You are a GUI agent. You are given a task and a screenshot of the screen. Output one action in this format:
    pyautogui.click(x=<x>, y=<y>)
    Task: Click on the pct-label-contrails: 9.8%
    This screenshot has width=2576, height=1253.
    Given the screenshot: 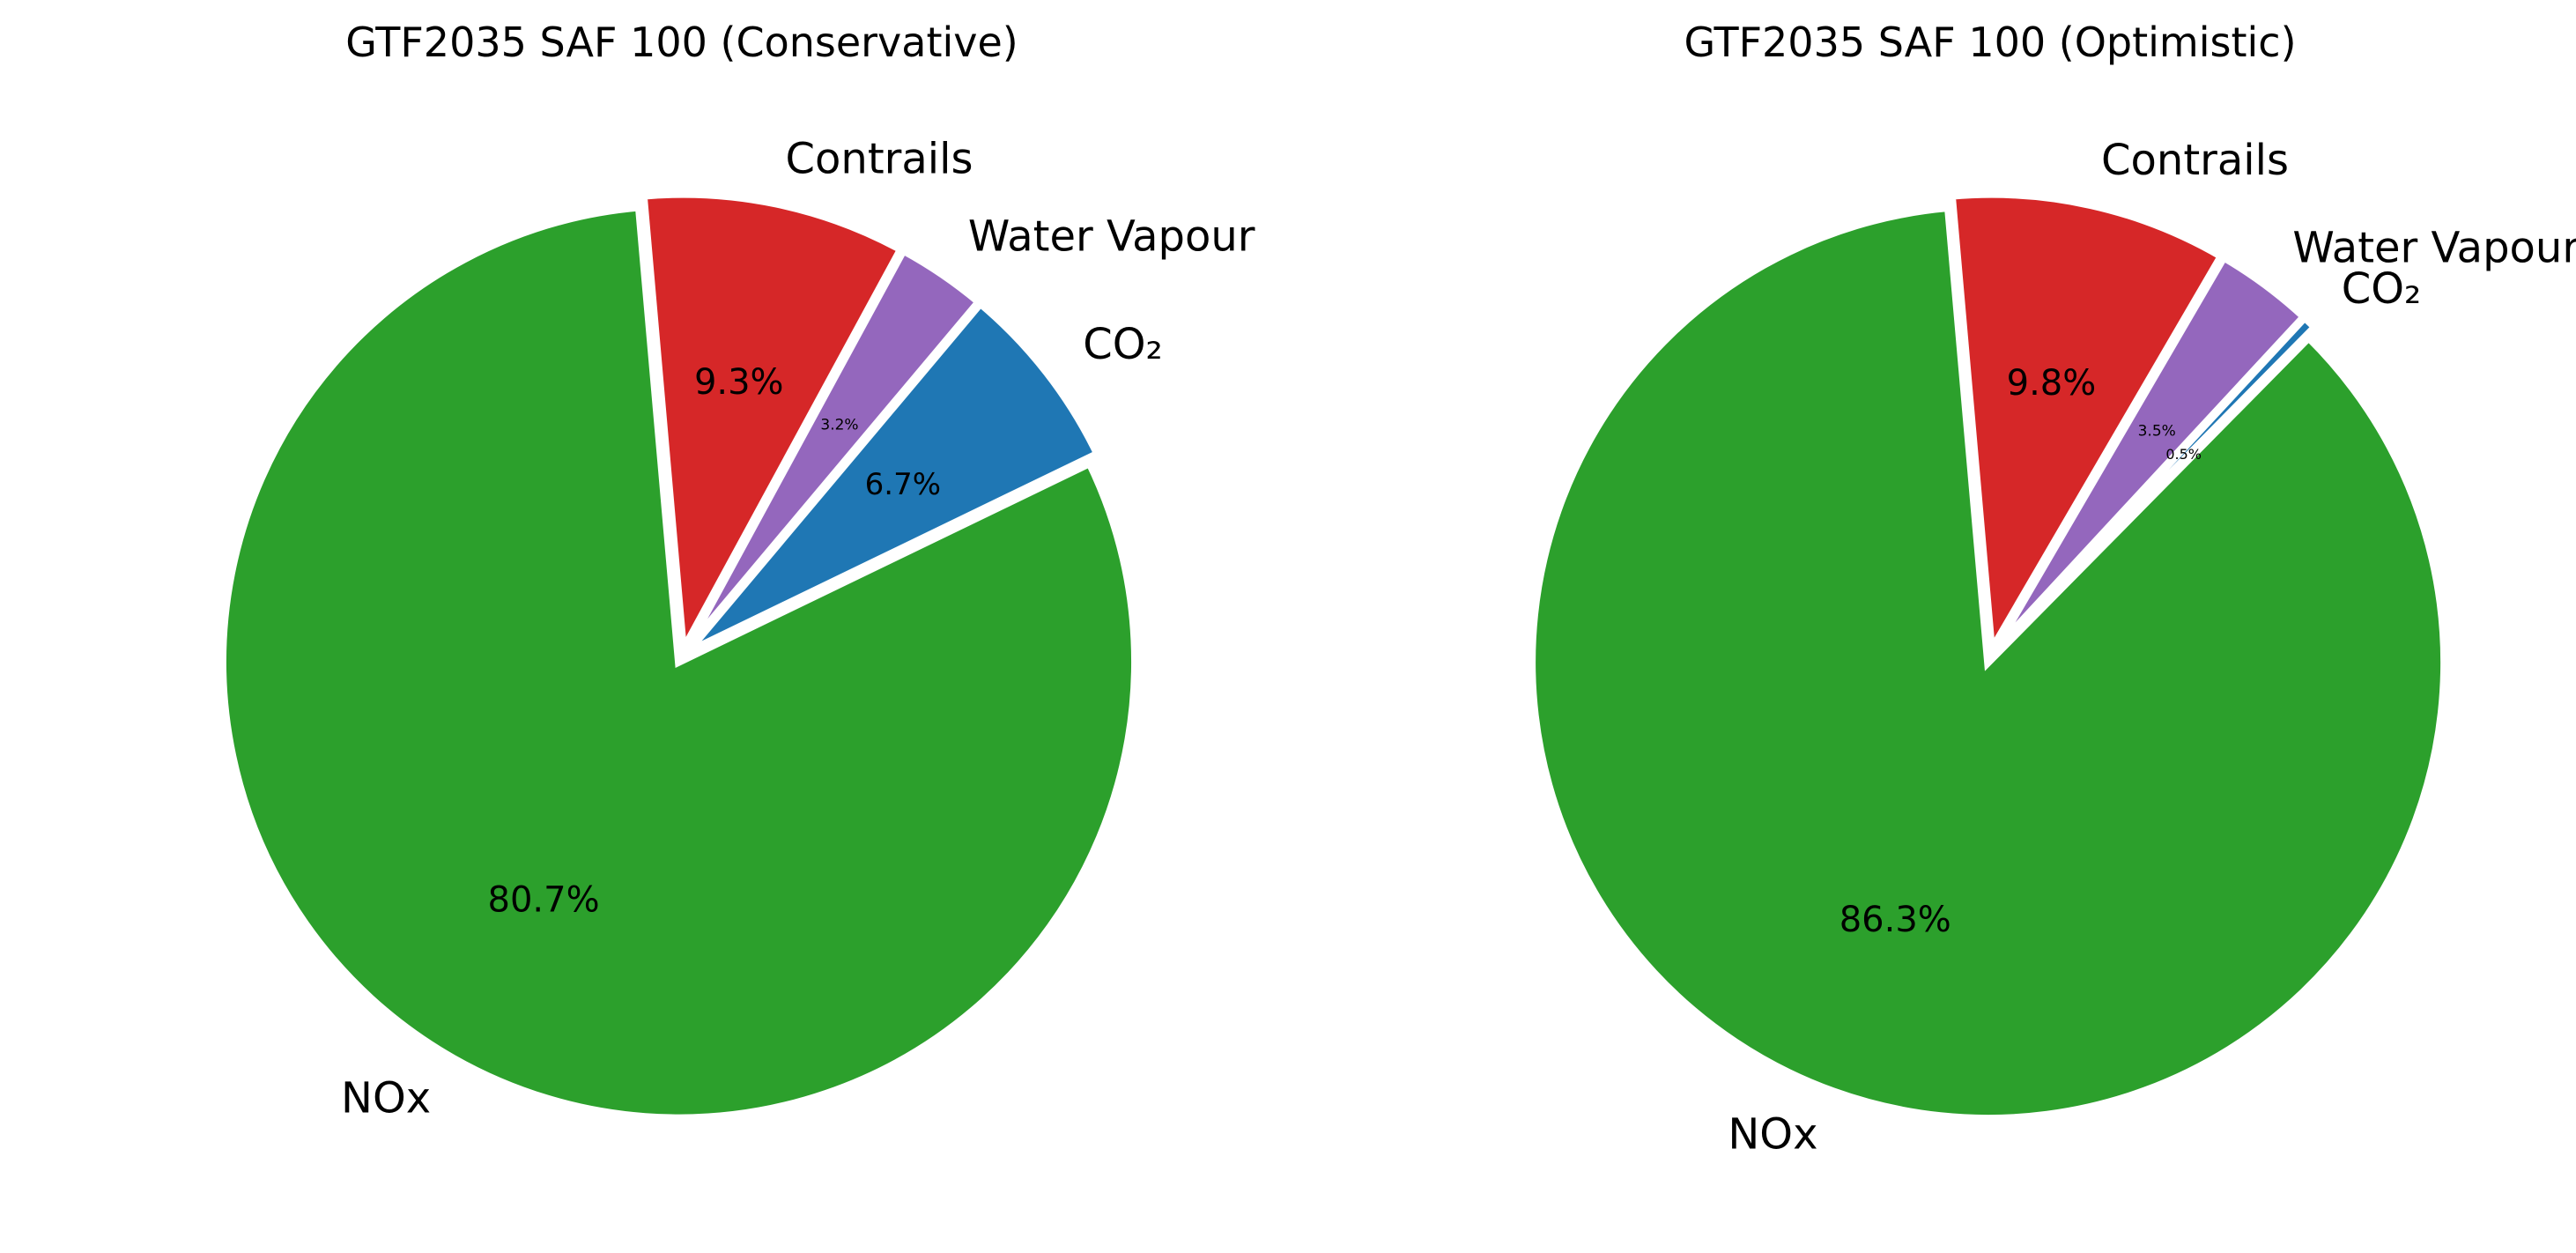 What is the action you would take?
    pyautogui.click(x=2052, y=383)
    